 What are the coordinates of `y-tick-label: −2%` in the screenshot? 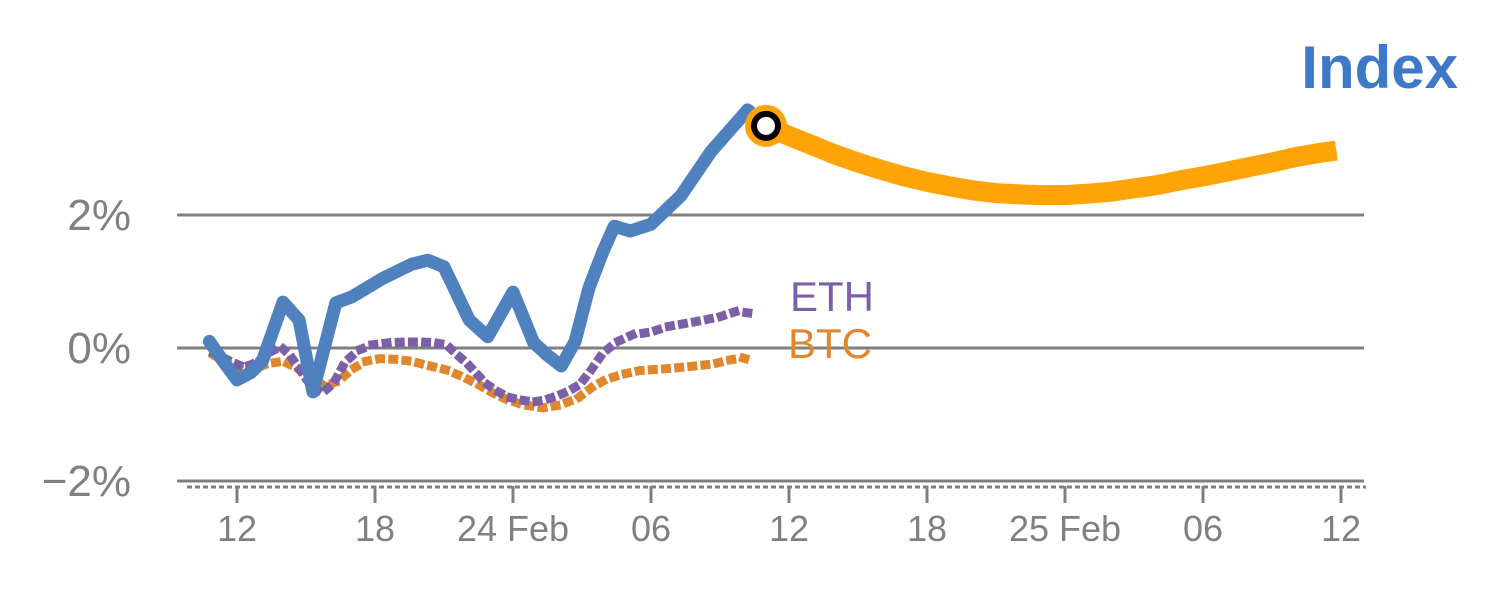 It's located at (86, 481).